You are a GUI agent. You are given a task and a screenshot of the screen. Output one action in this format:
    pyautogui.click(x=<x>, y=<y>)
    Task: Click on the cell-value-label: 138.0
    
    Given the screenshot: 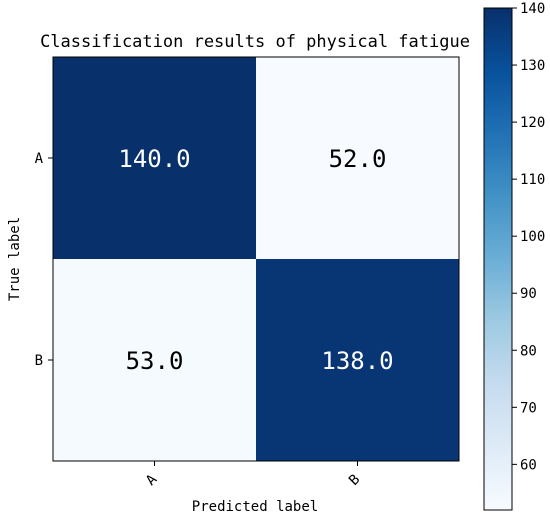 What is the action you would take?
    pyautogui.click(x=357, y=361)
    